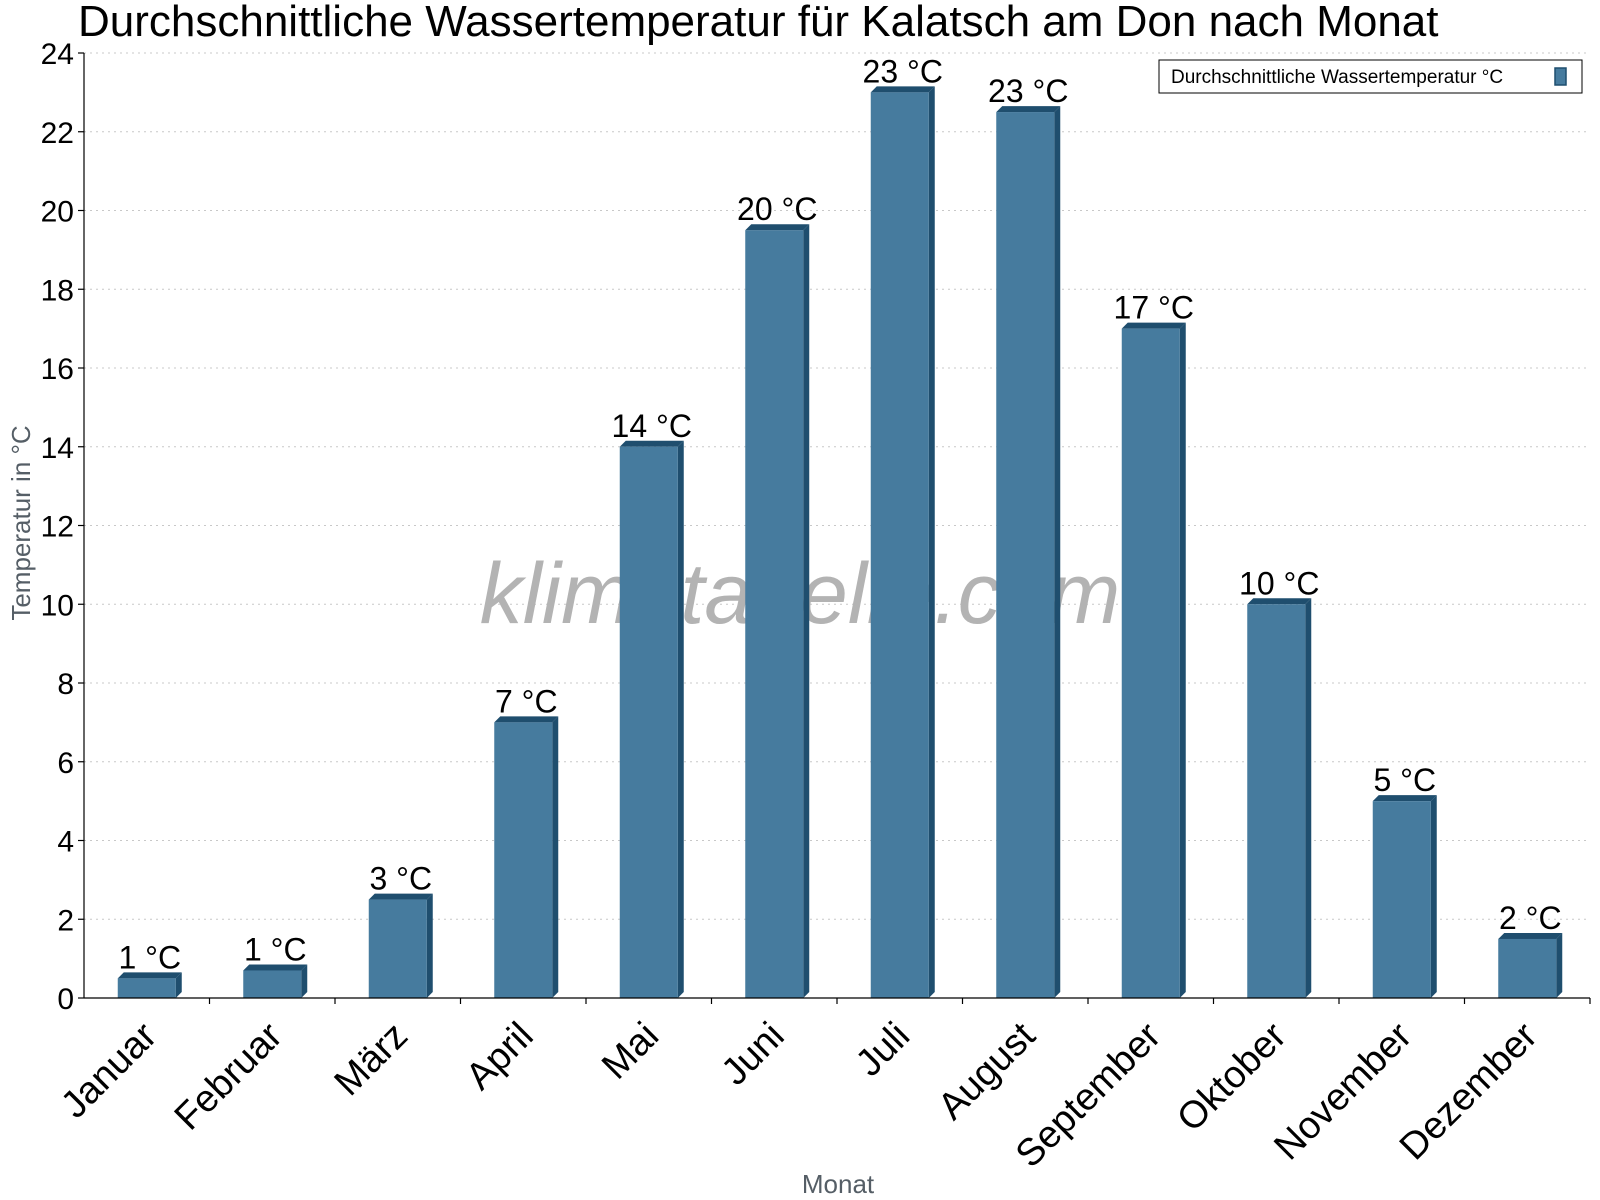  What do you see at coordinates (57, 448) in the screenshot?
I see `y-tick-label: 14` at bounding box center [57, 448].